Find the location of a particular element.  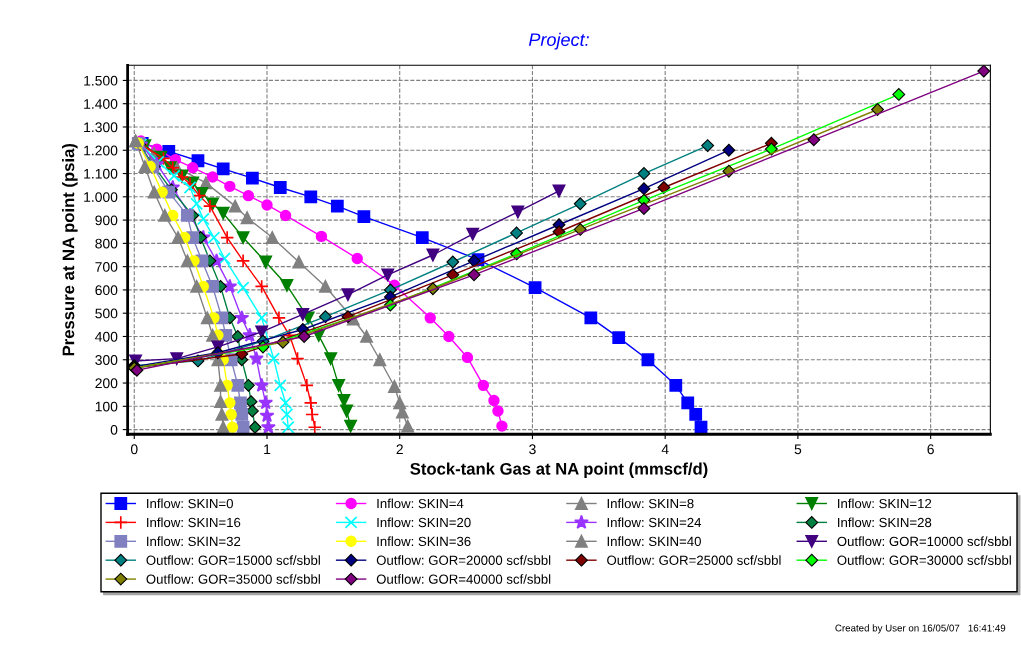

legend-label: Outflow: GOR=25000 scf/sbbl is located at coordinates (694, 560).